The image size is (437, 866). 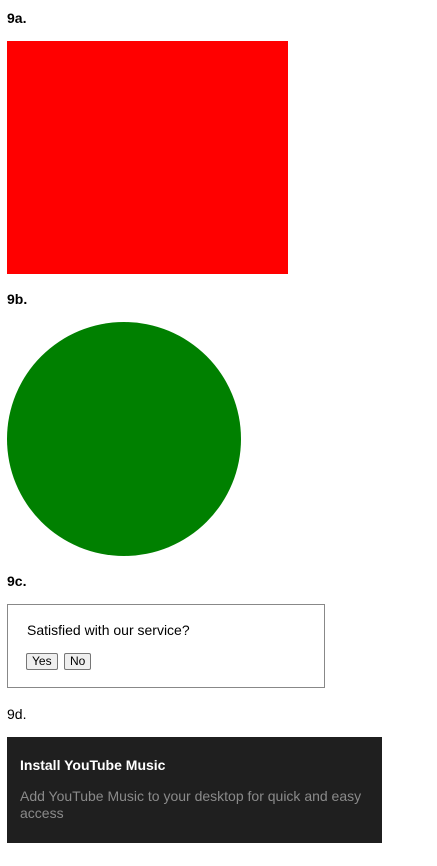 What do you see at coordinates (78, 661) in the screenshot?
I see `no-button: No` at bounding box center [78, 661].